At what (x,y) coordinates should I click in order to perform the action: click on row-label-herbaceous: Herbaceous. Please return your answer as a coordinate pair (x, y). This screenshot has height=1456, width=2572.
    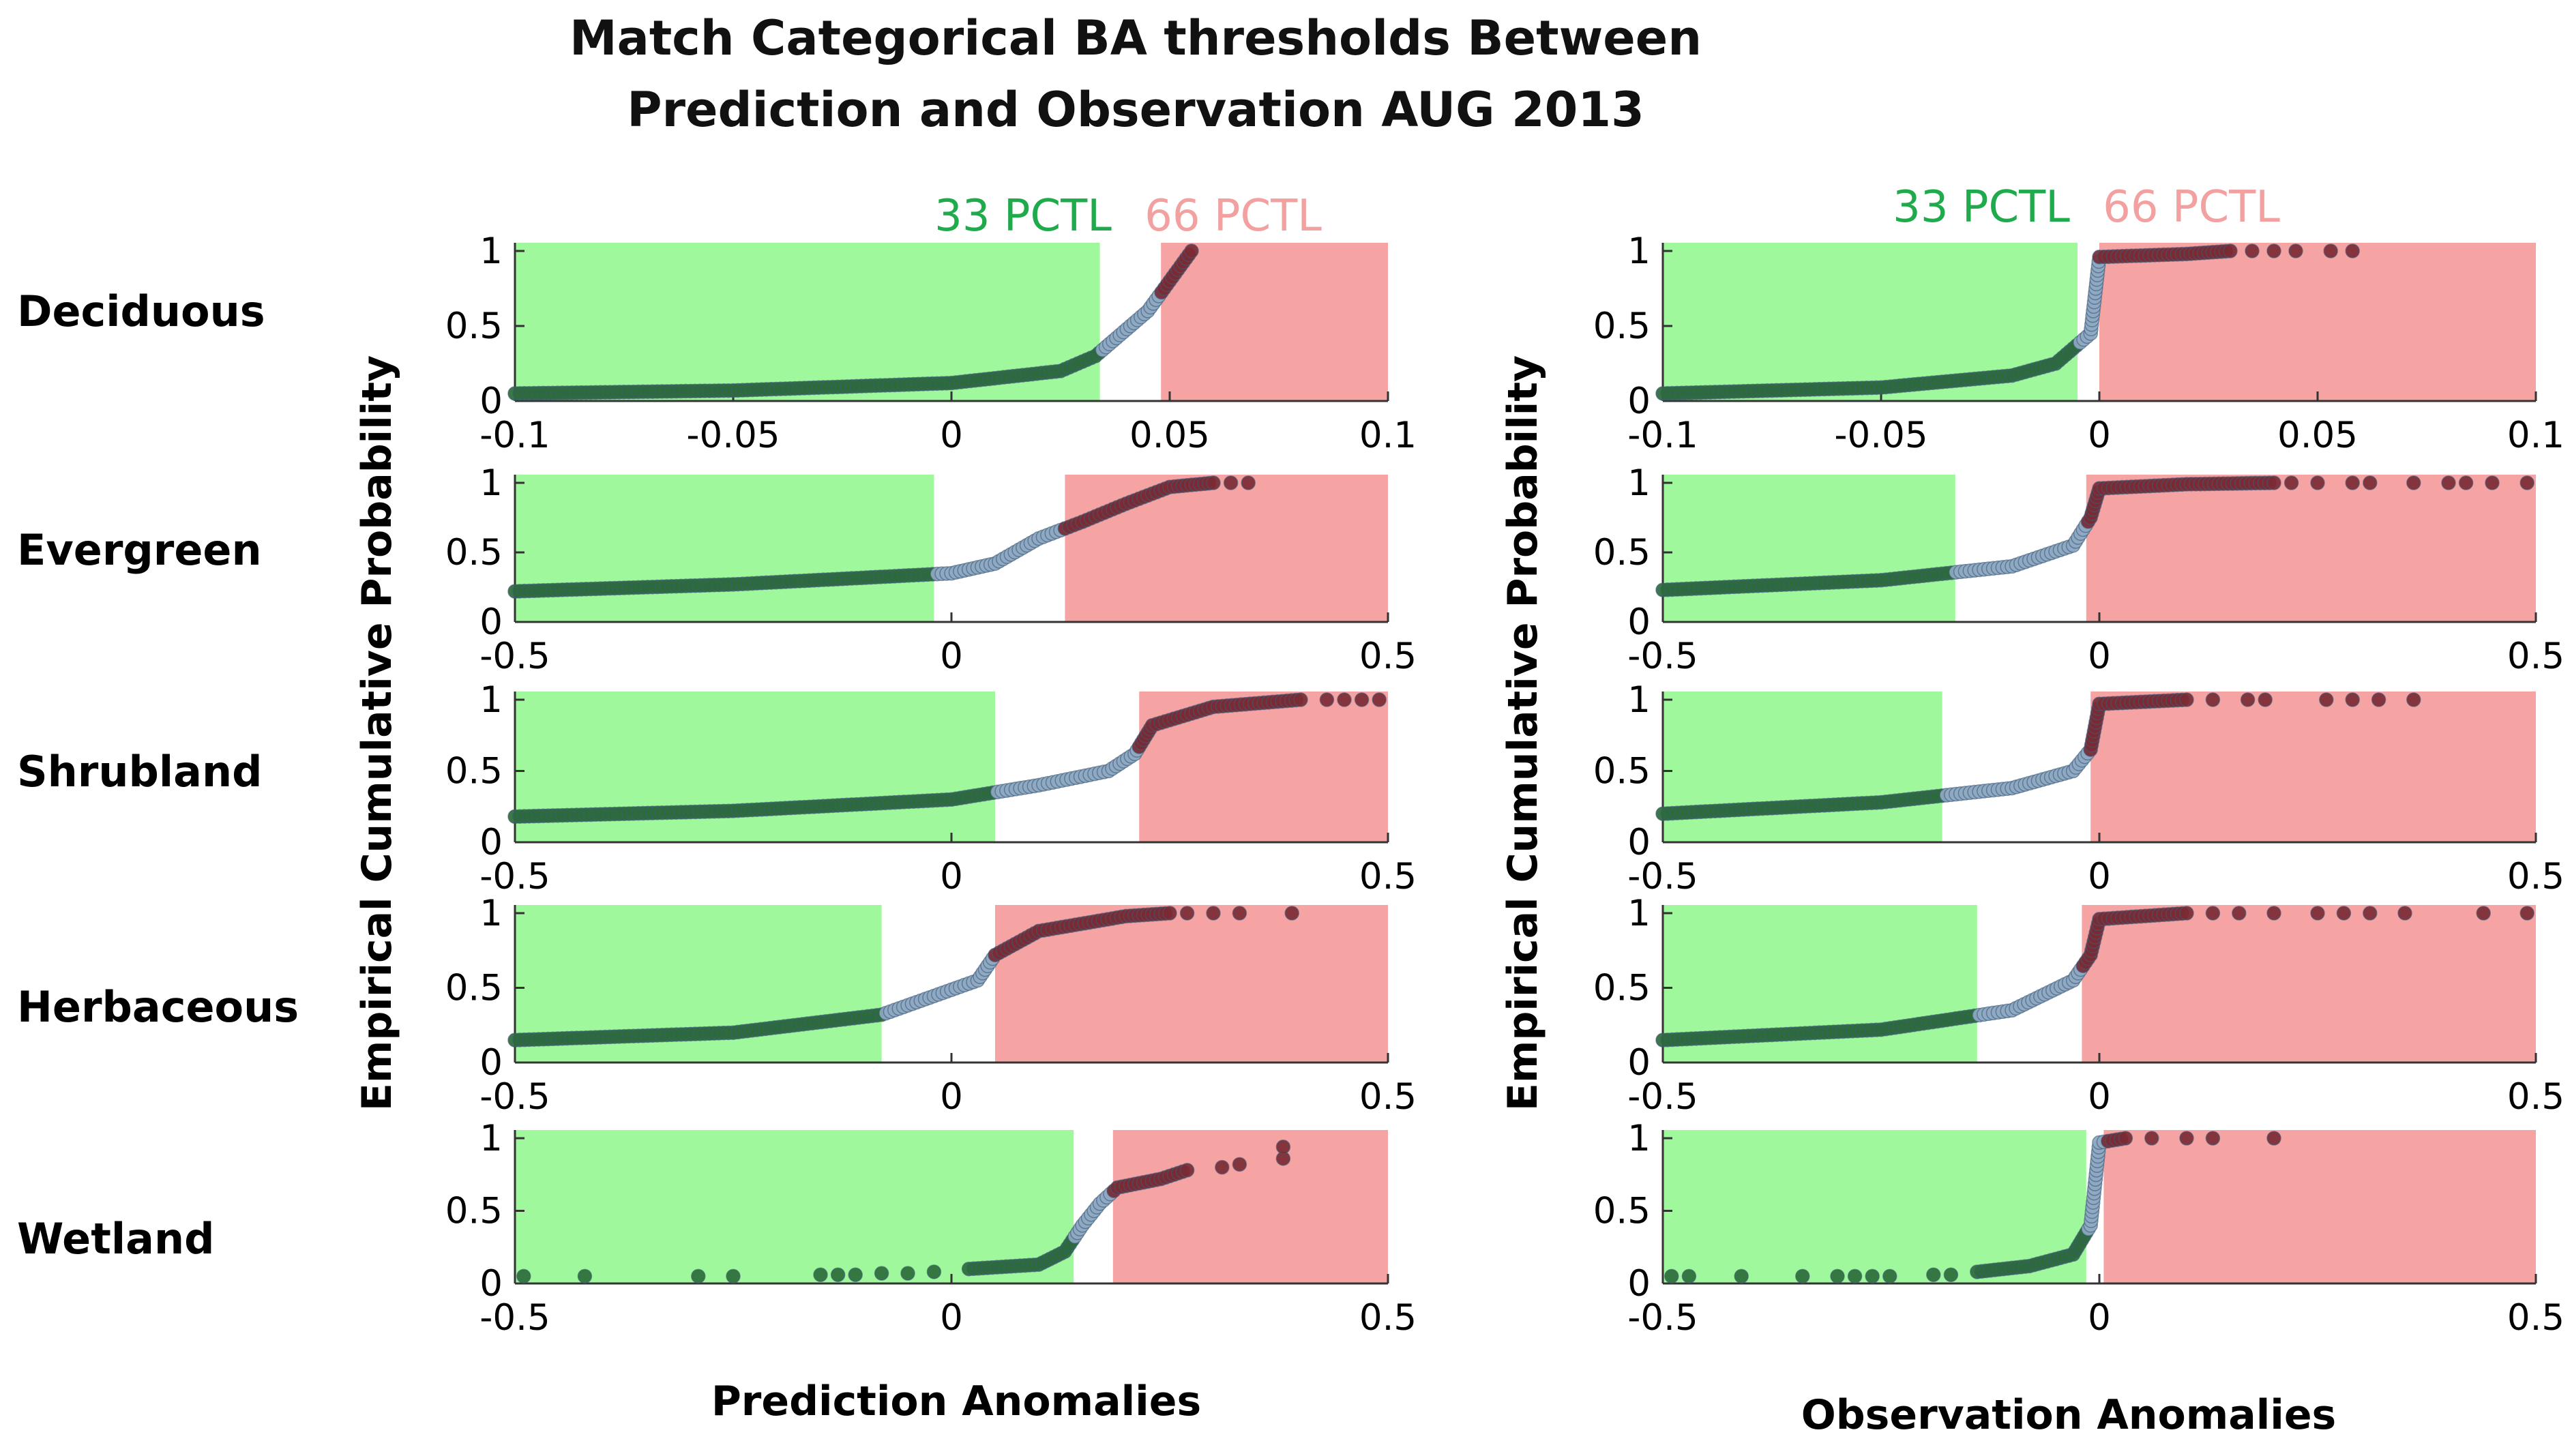
    Looking at the image, I should click on (158, 1007).